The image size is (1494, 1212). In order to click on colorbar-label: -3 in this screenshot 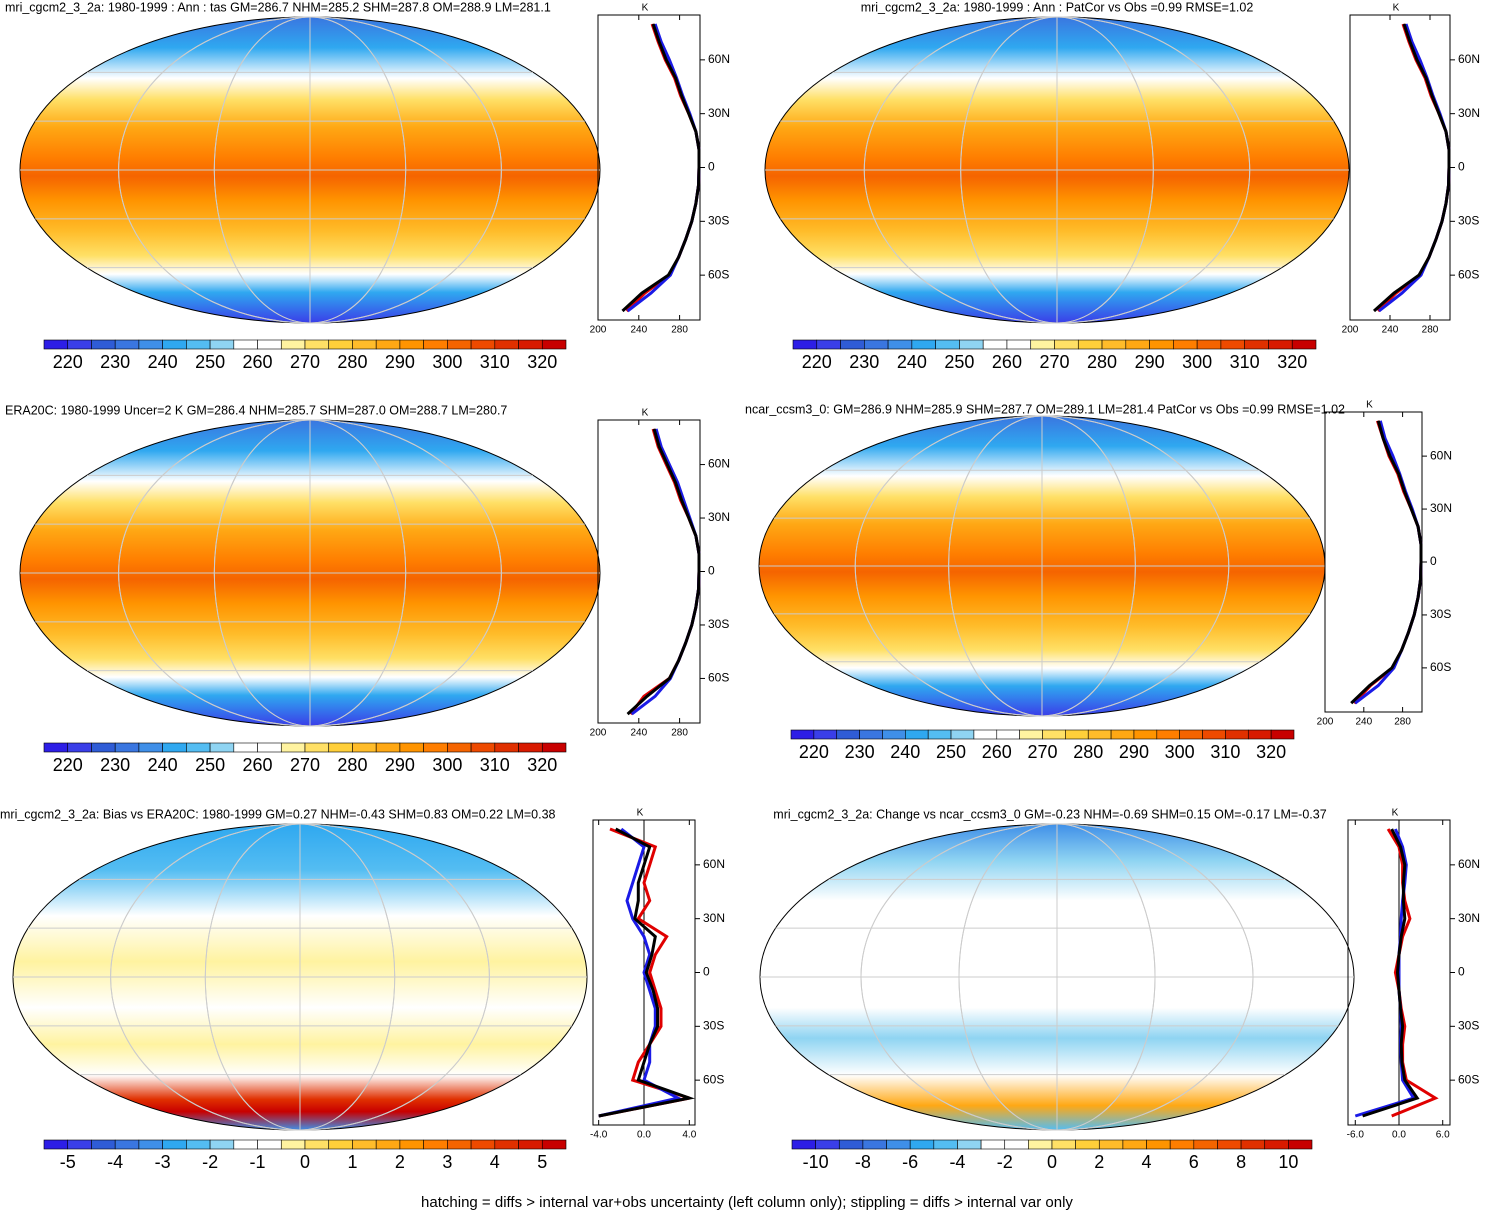, I will do `click(163, 1162)`.